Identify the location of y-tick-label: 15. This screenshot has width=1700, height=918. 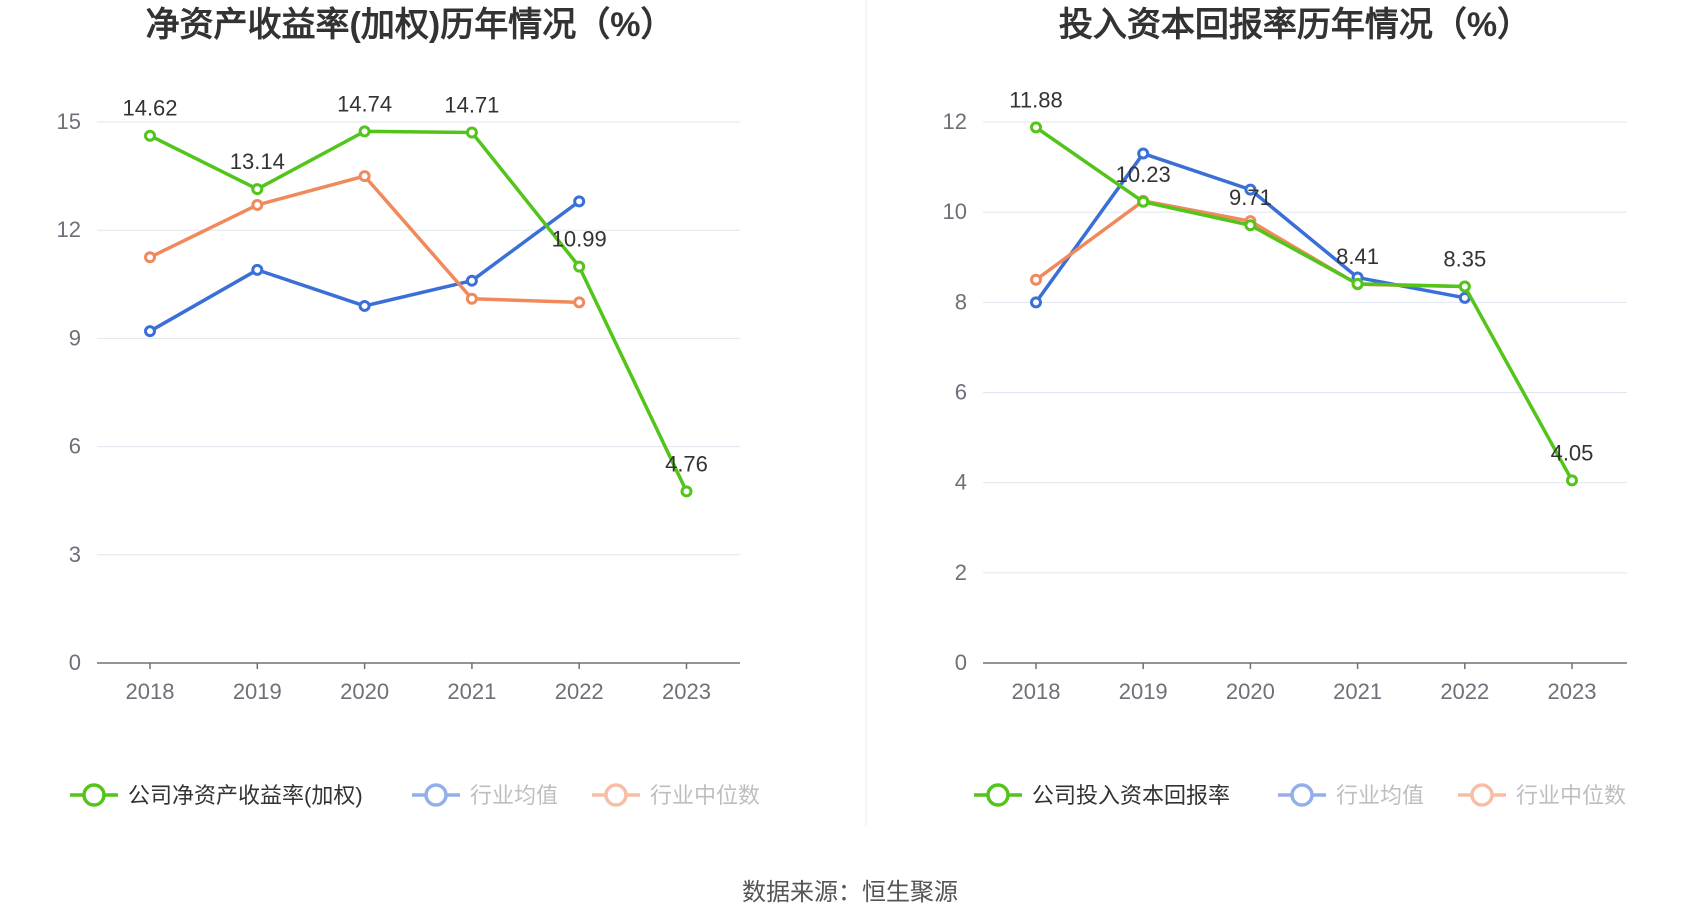
(69, 121).